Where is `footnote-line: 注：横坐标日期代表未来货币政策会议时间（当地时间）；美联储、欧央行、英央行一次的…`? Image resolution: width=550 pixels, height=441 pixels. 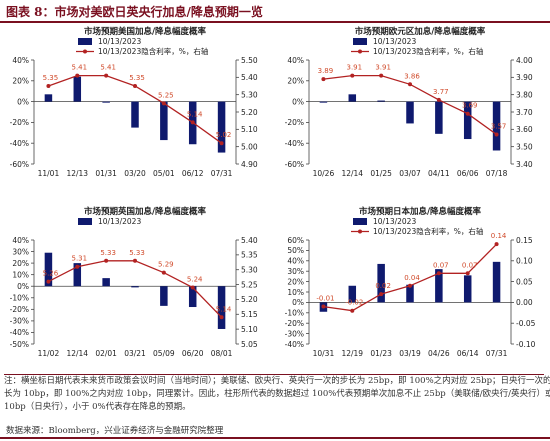 footnote-line: 注：横坐标日期代表未来货币政策会议时间（当地时间）；美联储、欧央行、英央行一次的… is located at coordinates (277, 381).